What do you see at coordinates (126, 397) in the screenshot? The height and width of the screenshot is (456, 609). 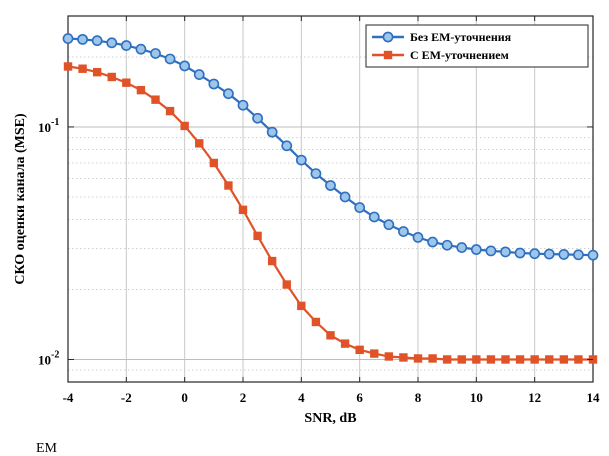 I see `x-tick-label: -2` at bounding box center [126, 397].